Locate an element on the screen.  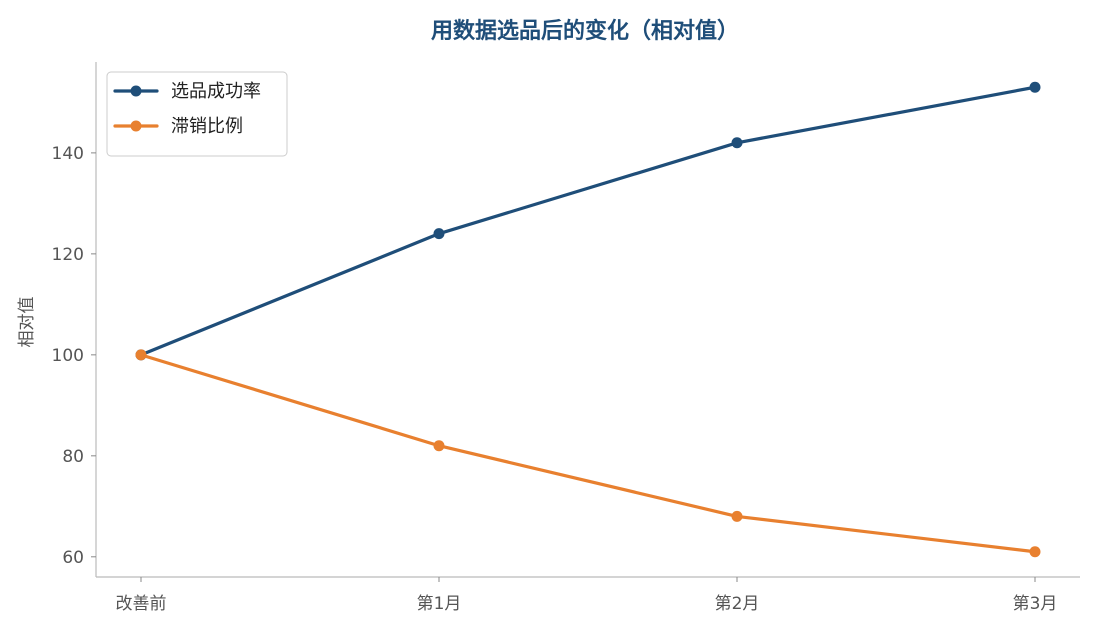
chart-title: 用数据选品后的变化（相对值） is located at coordinates (585, 31).